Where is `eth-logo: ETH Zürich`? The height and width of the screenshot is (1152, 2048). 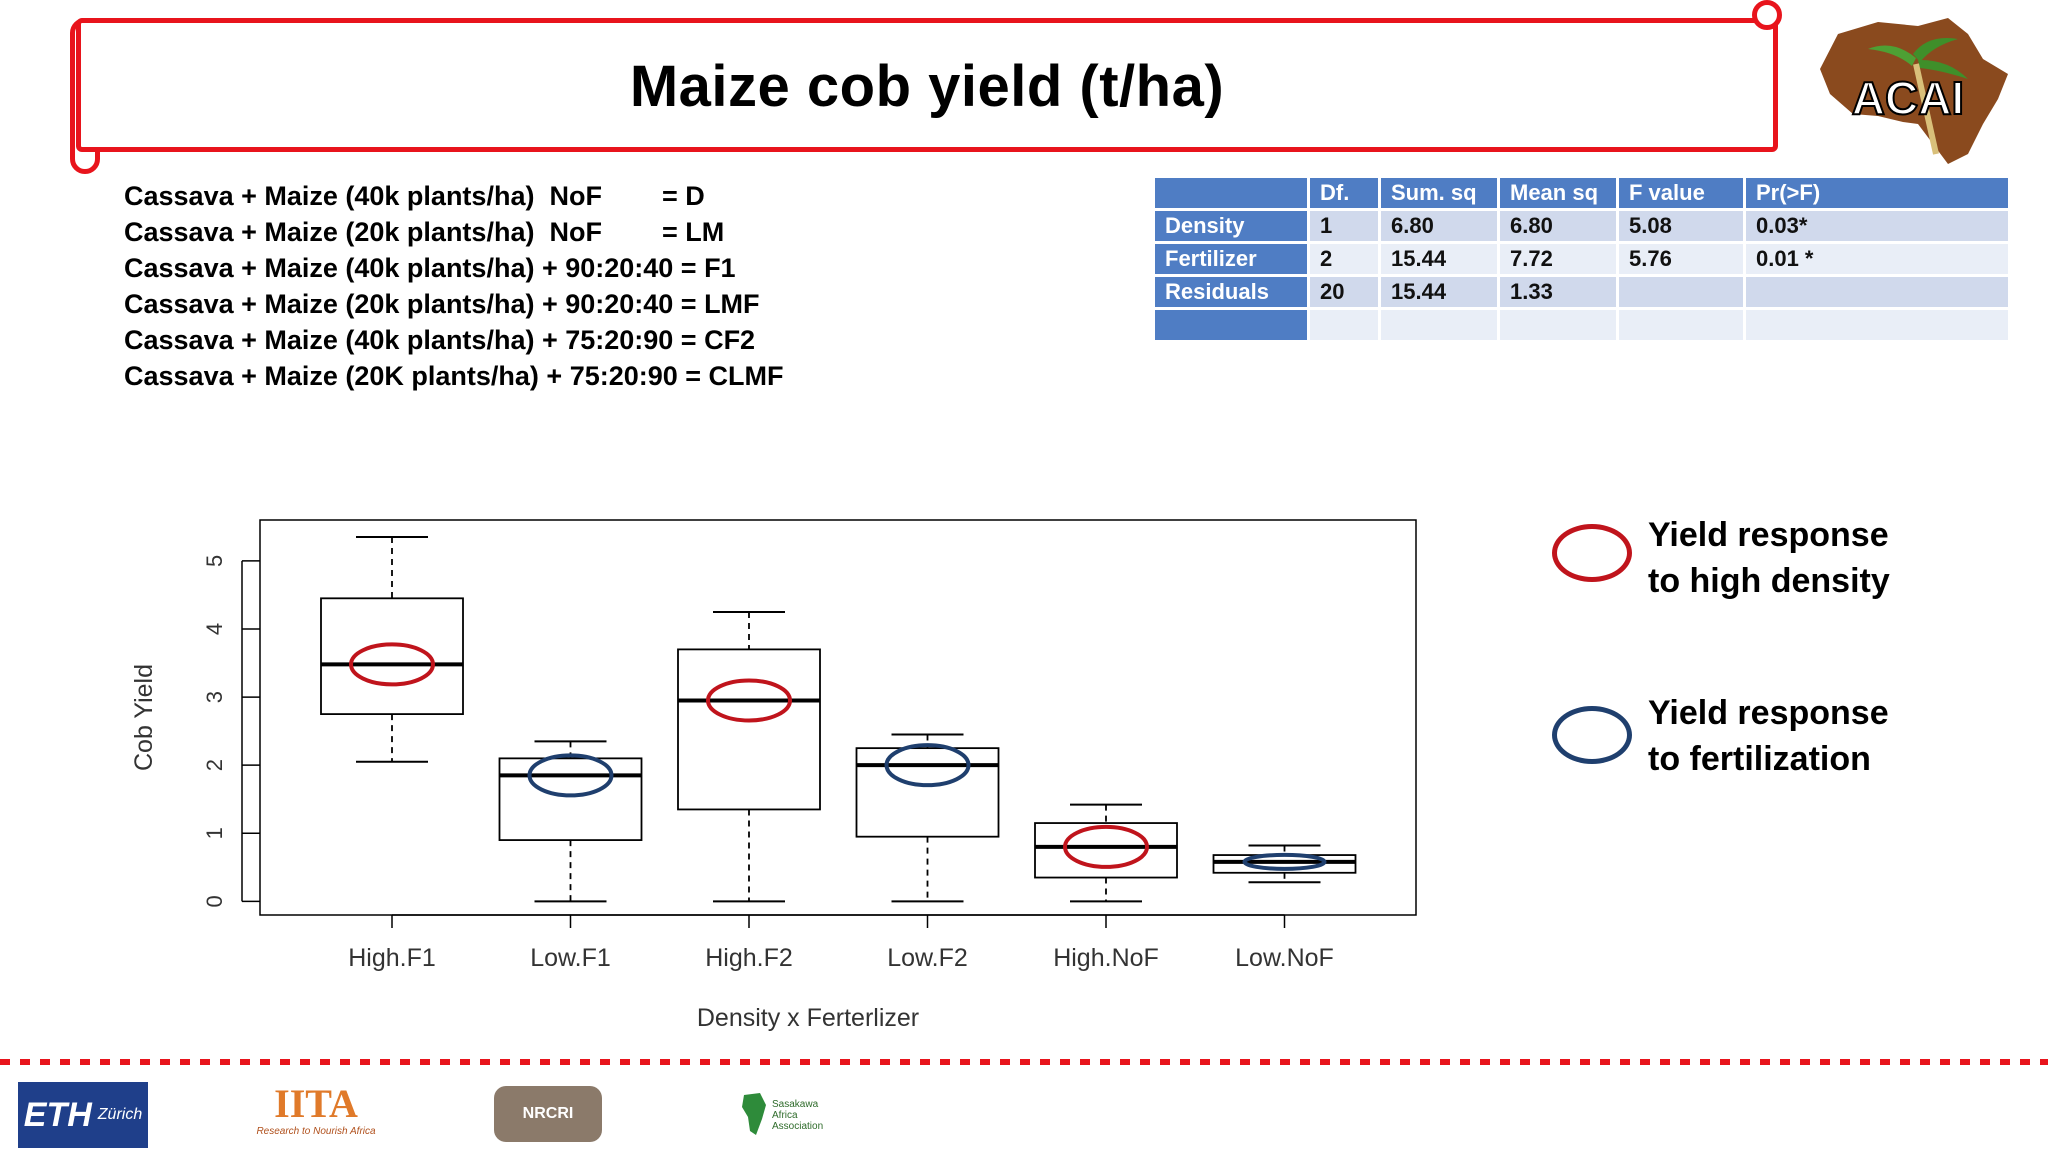 eth-logo: ETH Zürich is located at coordinates (83, 1115).